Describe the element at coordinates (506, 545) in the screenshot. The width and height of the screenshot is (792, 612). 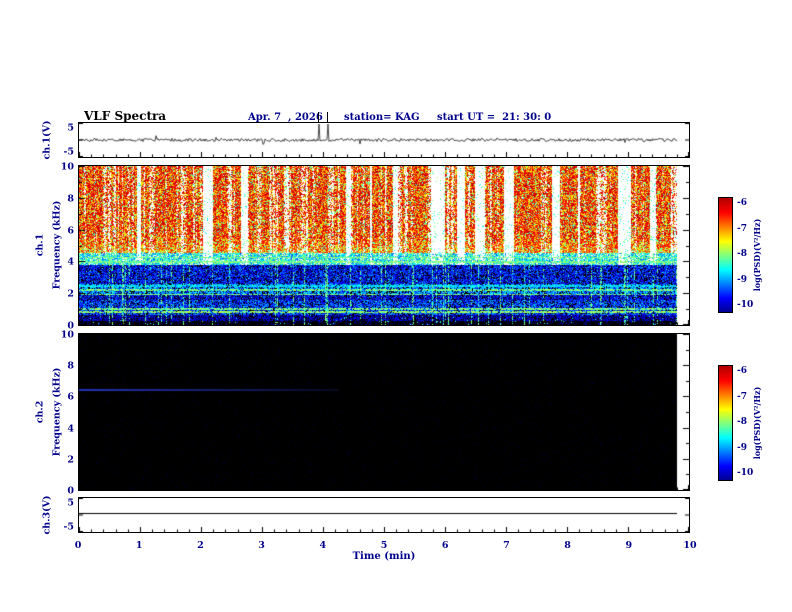
I see `tick-label: 7` at that location.